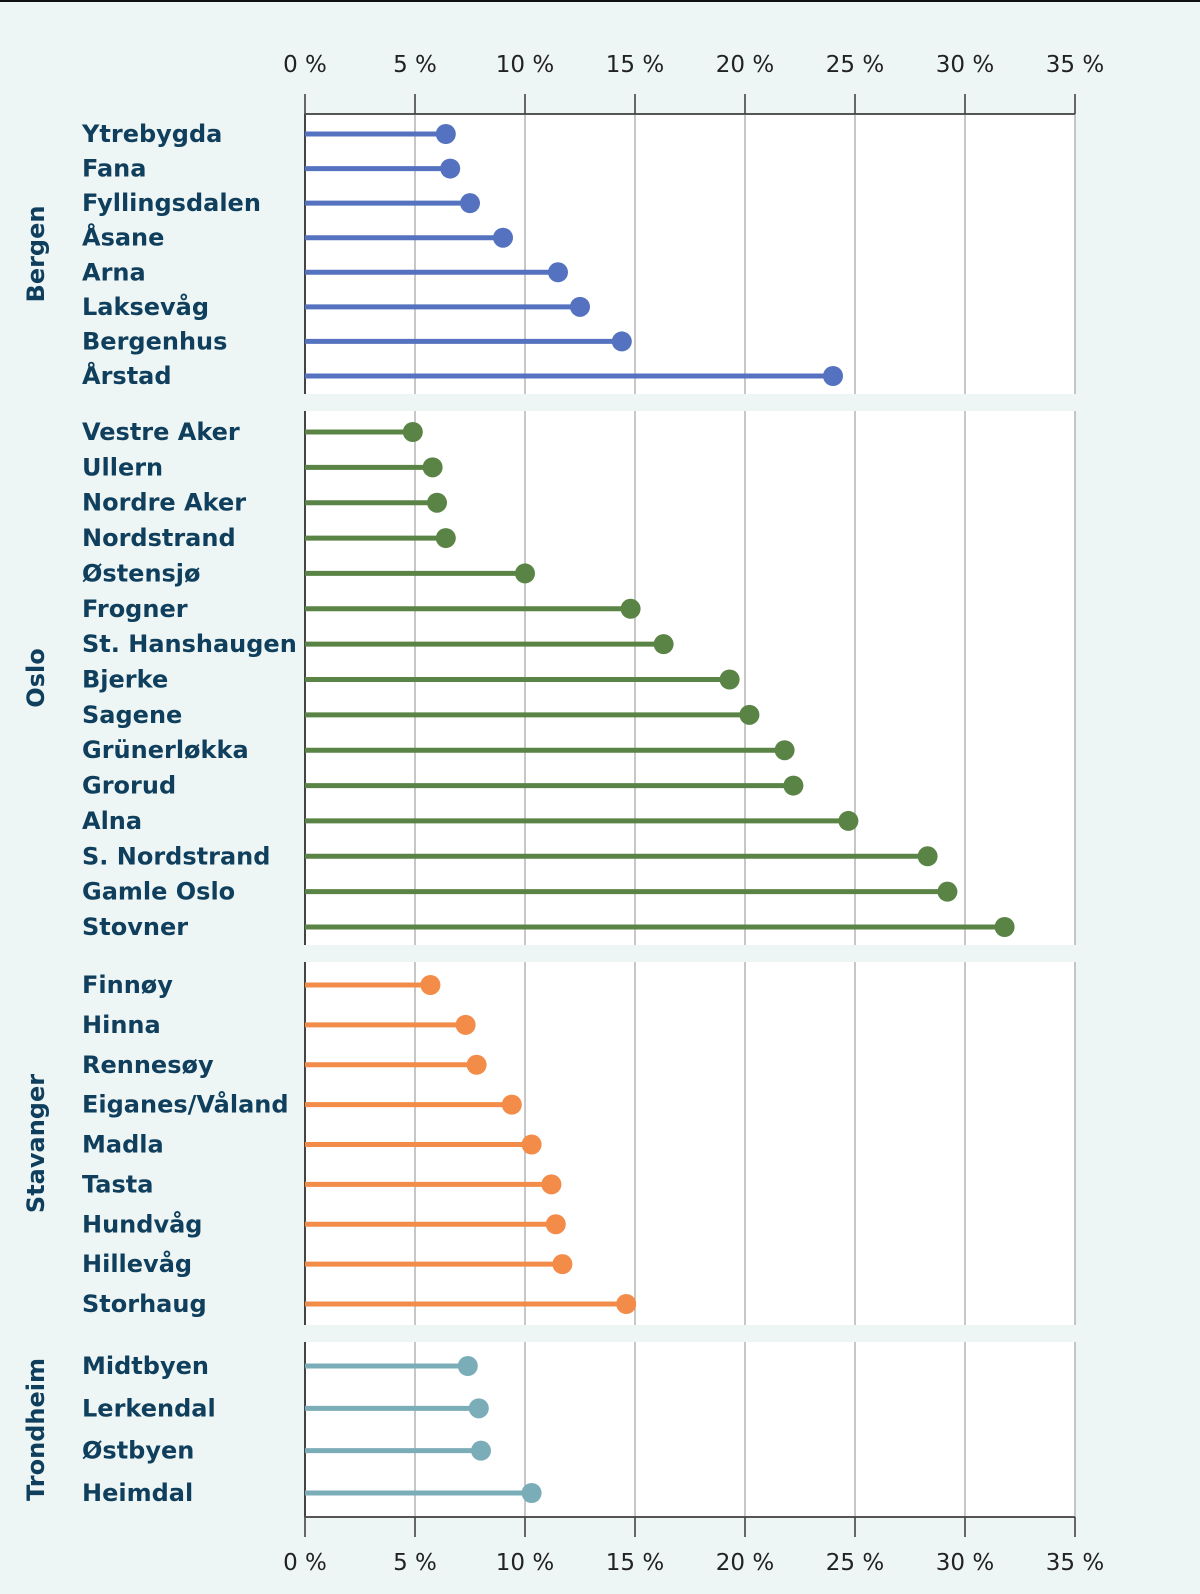  Describe the element at coordinates (171, 203) in the screenshot. I see `category-label: Fyllingsdalen` at that location.